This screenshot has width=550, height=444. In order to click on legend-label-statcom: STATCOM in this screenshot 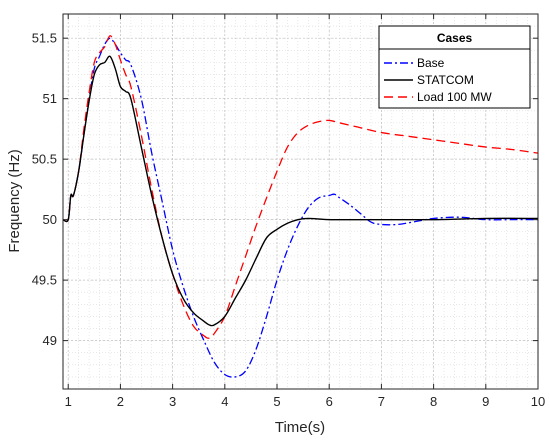, I will do `click(445, 80)`.